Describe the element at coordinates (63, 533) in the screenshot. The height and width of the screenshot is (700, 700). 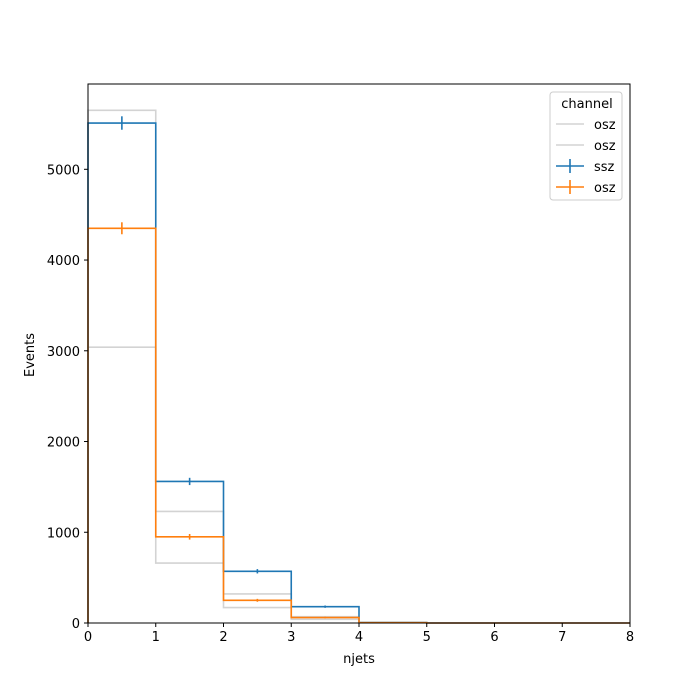
I see `y-tick-label: 1000` at that location.